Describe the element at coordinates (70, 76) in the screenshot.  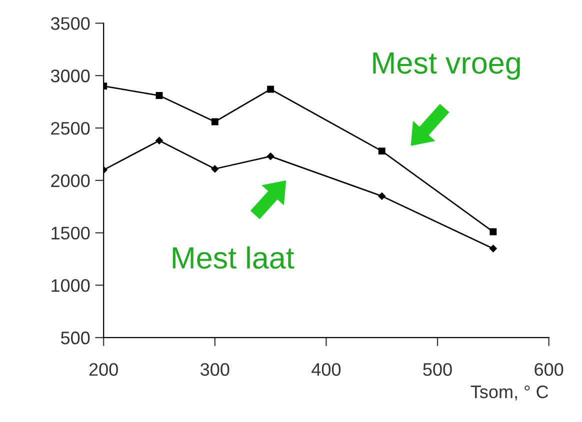
I see `y-tick-label: 3000` at that location.